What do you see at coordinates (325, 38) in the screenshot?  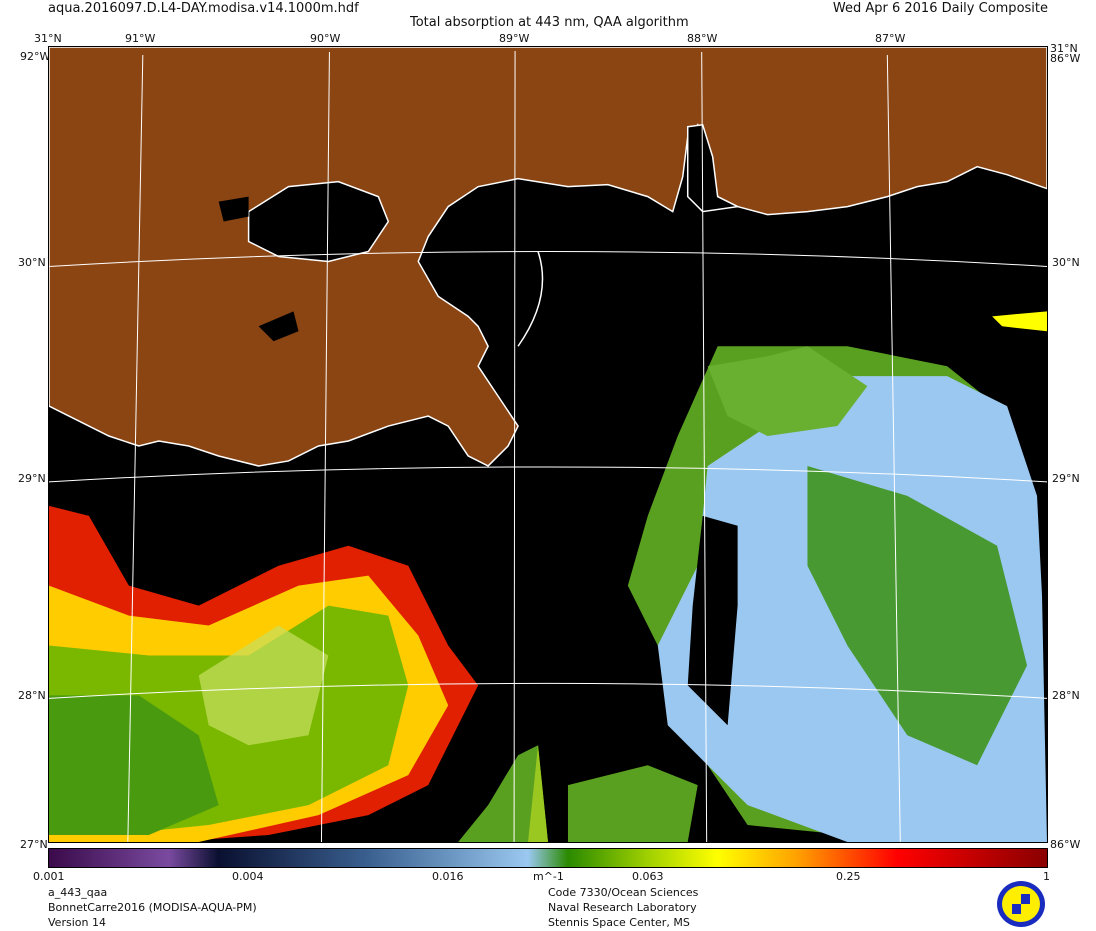 I see `lon-label-90w: 90°W` at bounding box center [325, 38].